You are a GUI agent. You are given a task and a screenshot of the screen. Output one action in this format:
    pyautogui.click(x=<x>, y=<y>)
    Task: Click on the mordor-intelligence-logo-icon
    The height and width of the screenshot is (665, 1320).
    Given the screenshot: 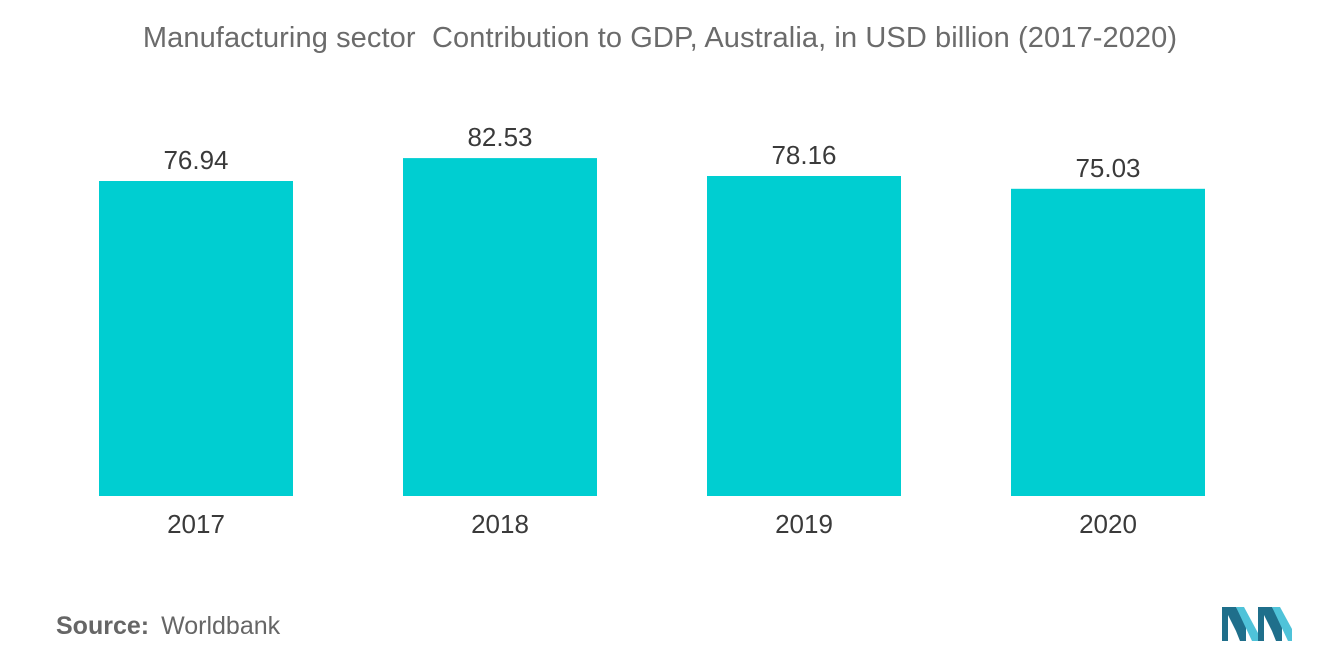 What is the action you would take?
    pyautogui.click(x=1257, y=624)
    